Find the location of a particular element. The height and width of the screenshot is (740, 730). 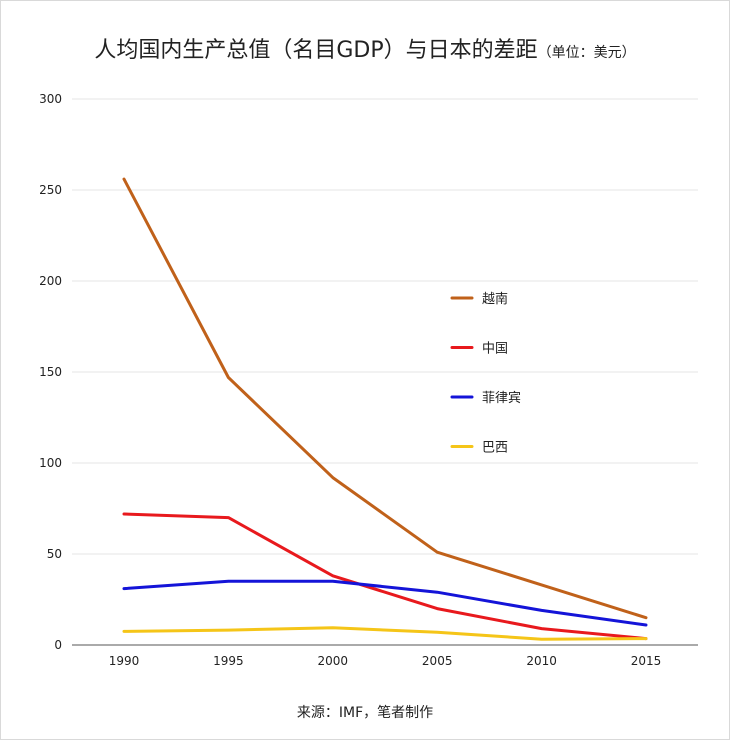

legend-label: 越南 is located at coordinates (495, 299).